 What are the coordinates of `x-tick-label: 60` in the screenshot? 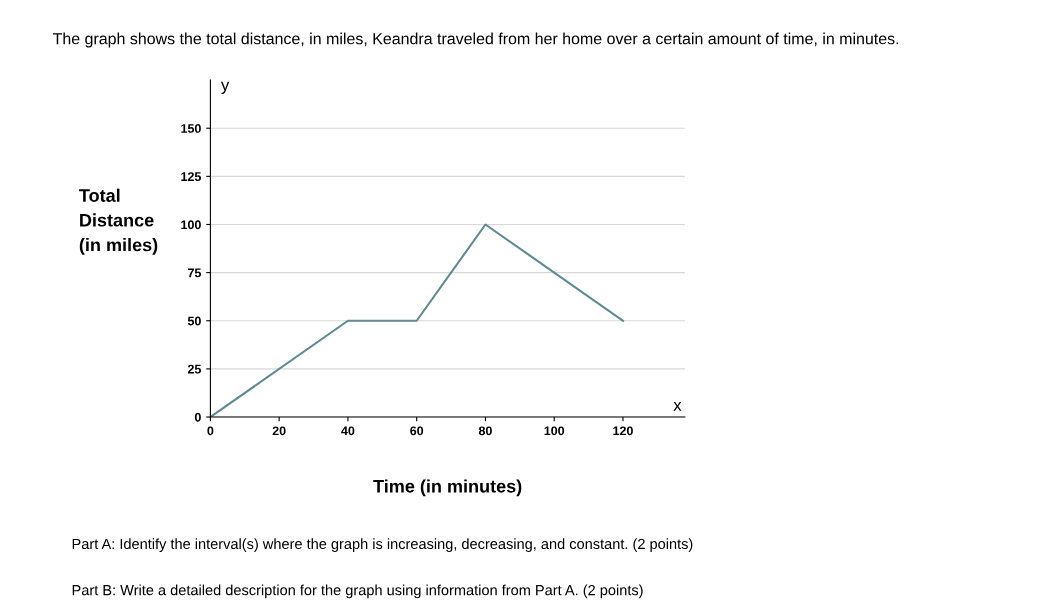 It's located at (417, 431).